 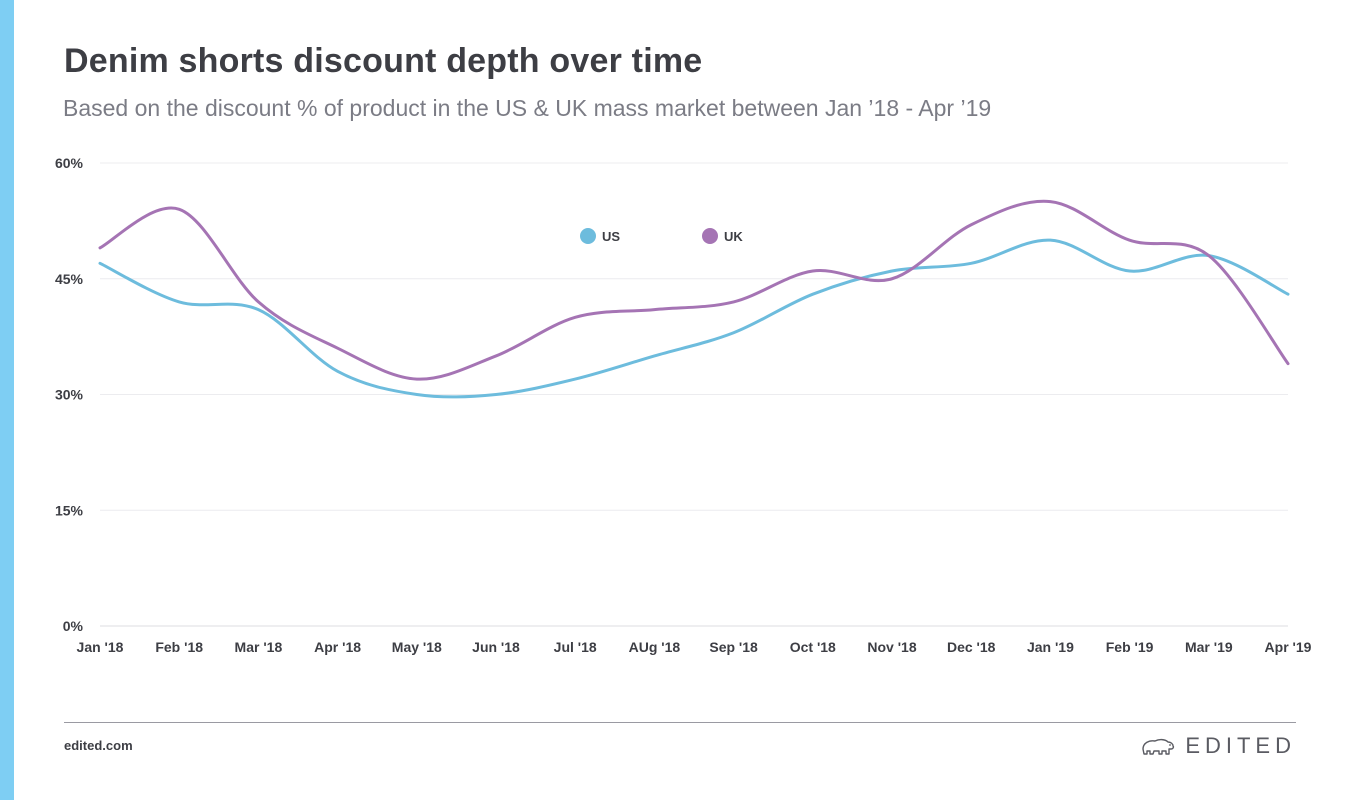 I want to click on y-tick-label: 15%, so click(x=69, y=510).